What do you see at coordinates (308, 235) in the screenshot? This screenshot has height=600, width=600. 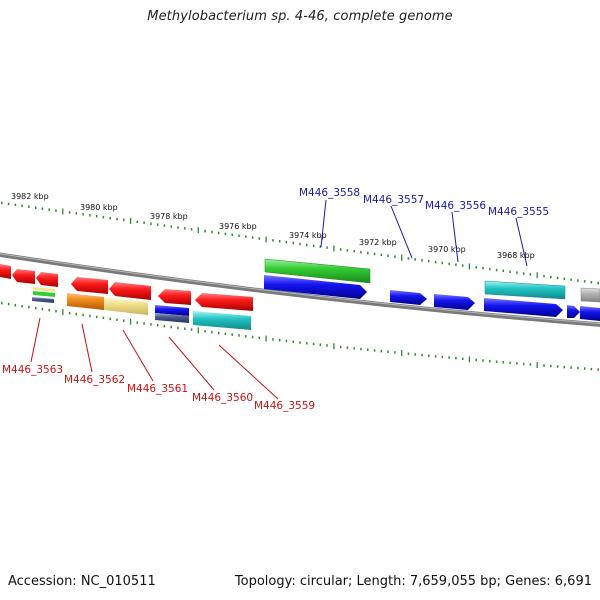 I see `scale-label-3974: 3974 kbp` at bounding box center [308, 235].